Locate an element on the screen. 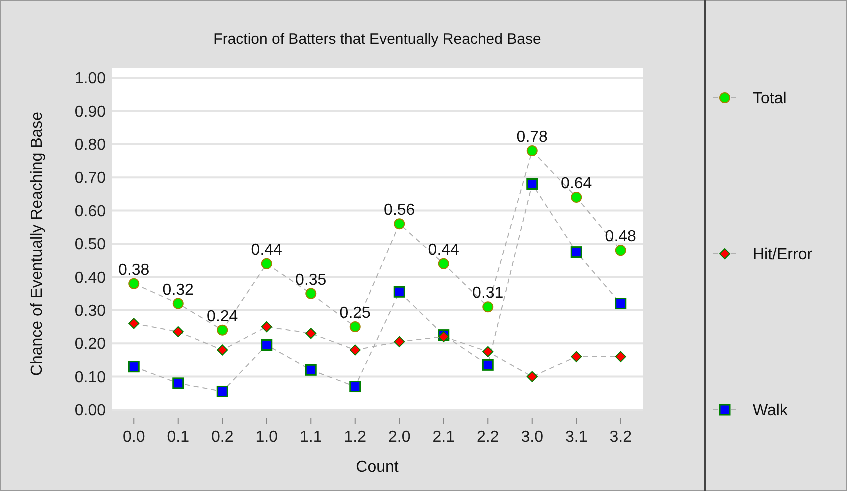 This screenshot has height=491, width=847. y-tick-label: 0.90 is located at coordinates (90, 112).